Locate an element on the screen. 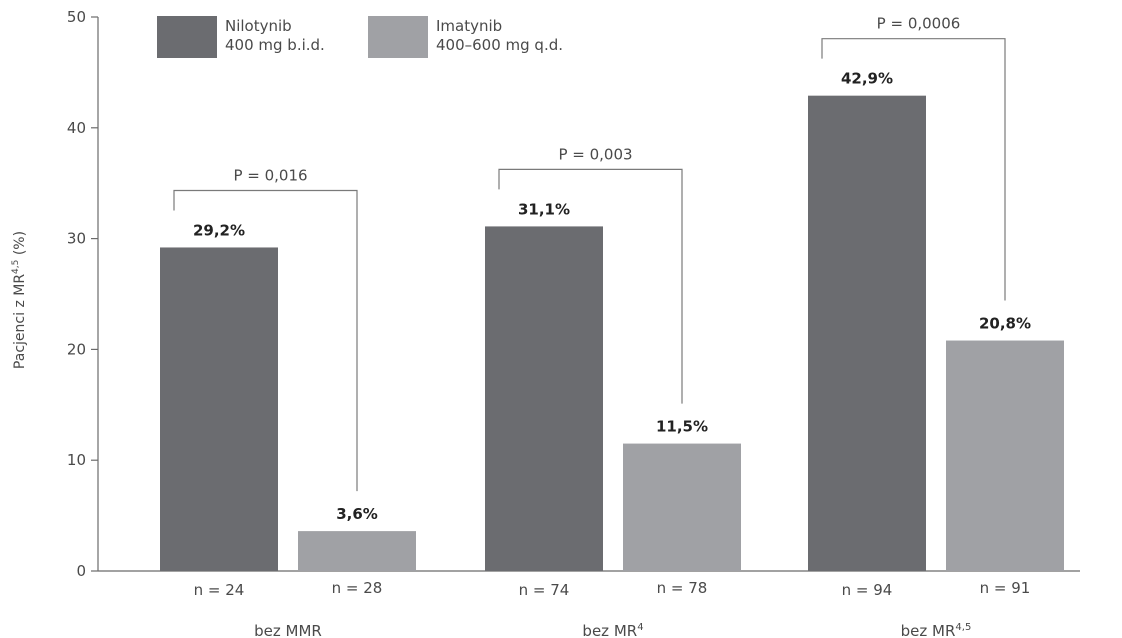  y-tick-label: 40 is located at coordinates (76, 128).